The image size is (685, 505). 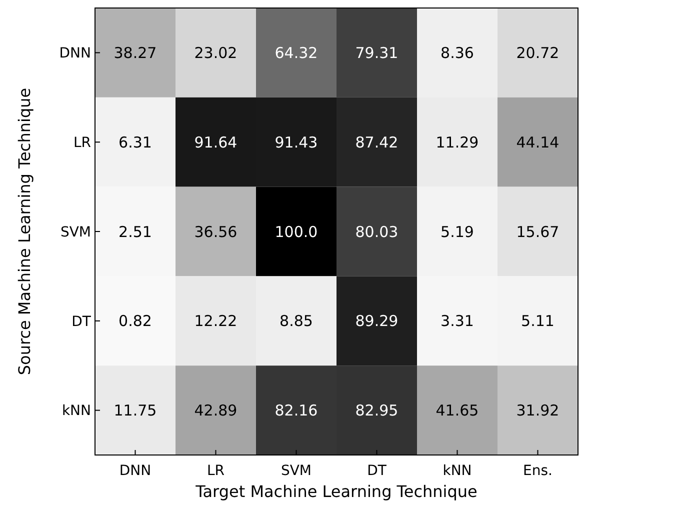 What do you see at coordinates (75, 54) in the screenshot?
I see `y-tick-label: DNN` at bounding box center [75, 54].